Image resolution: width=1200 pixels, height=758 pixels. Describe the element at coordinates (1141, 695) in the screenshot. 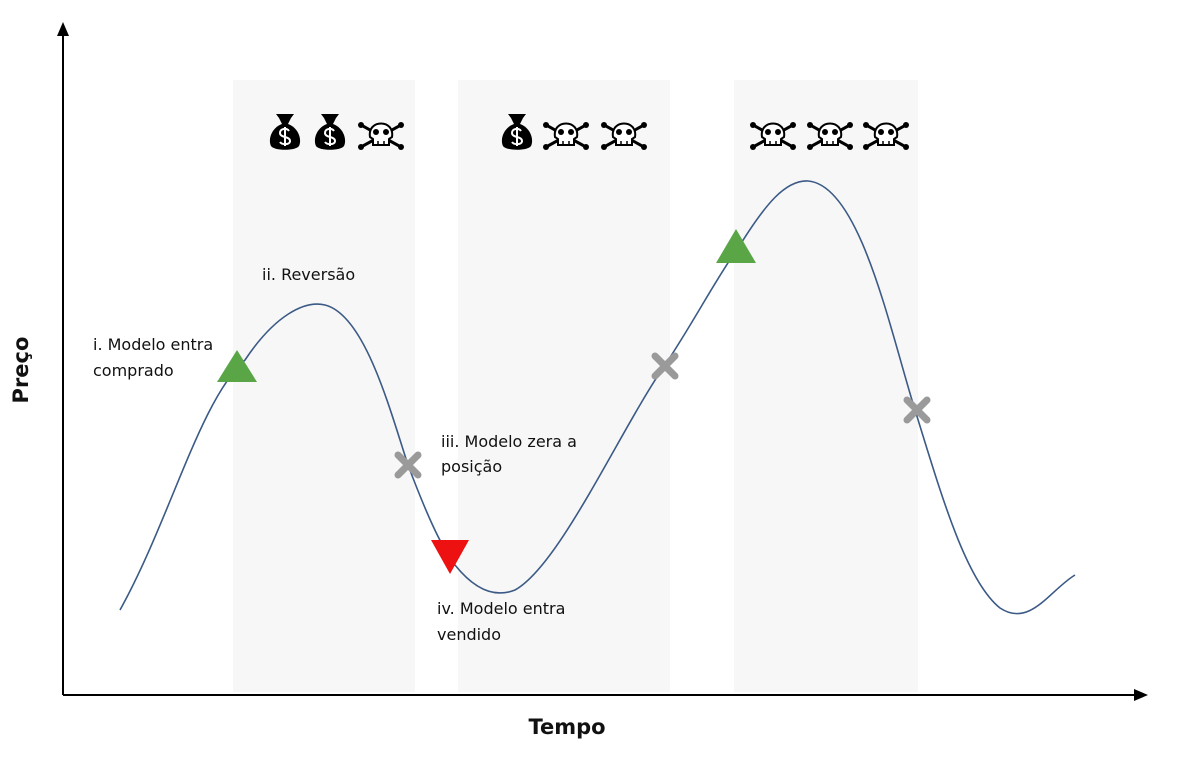

I see `x-axis-arrow` at that location.